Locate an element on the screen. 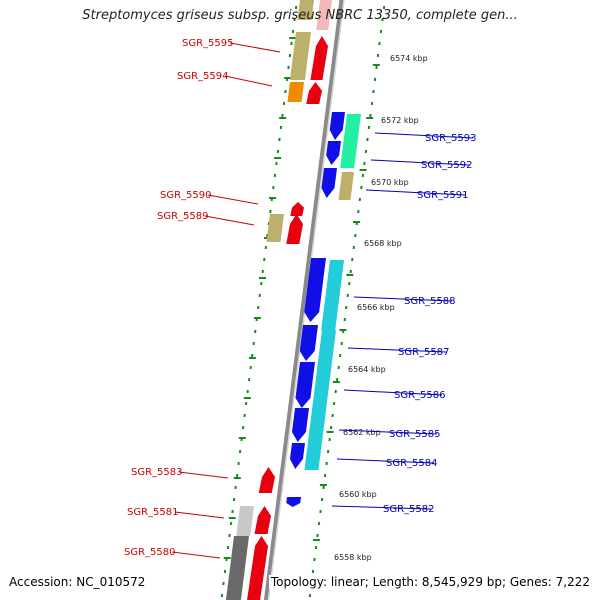  gene-label: SGR_5587 is located at coordinates (424, 352).